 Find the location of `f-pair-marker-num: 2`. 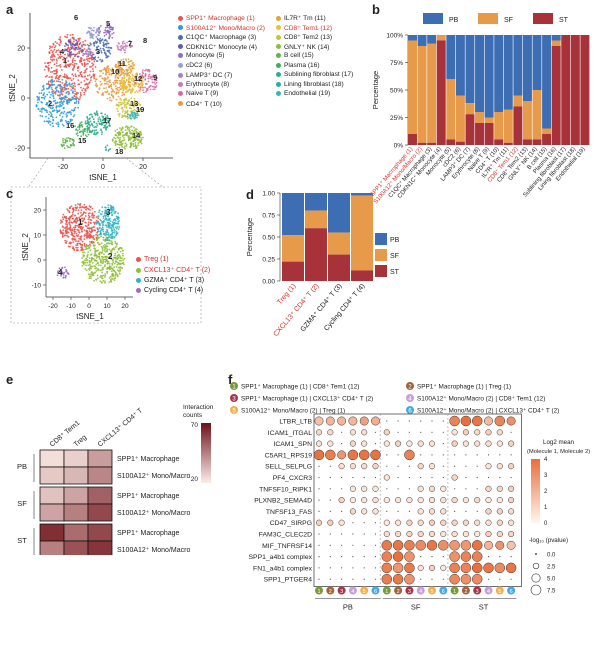

f-pair-marker-num: 2 is located at coordinates (465, 592).